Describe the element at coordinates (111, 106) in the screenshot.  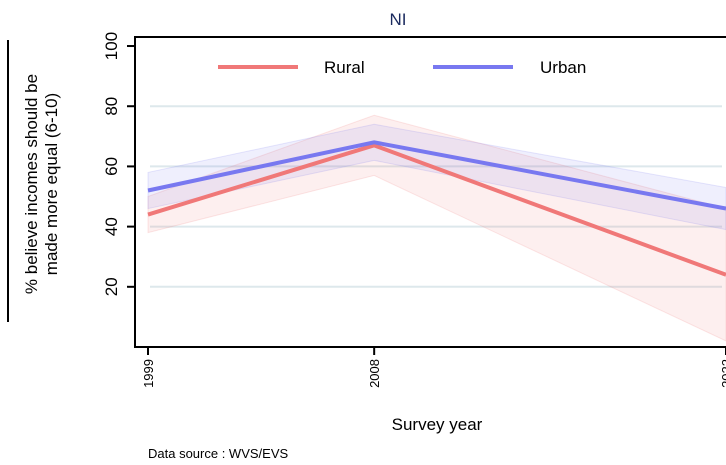
I see `y-tick-label: 80` at that location.